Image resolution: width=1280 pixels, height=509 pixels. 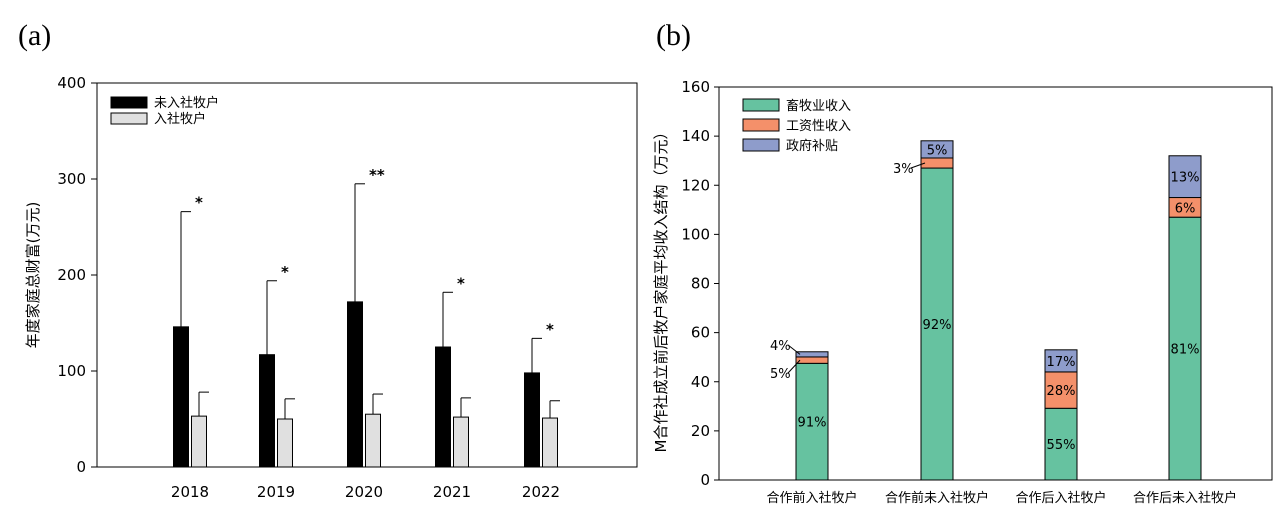 What do you see at coordinates (541, 492) in the screenshot?
I see `x-tick-label-a: 2022` at bounding box center [541, 492].